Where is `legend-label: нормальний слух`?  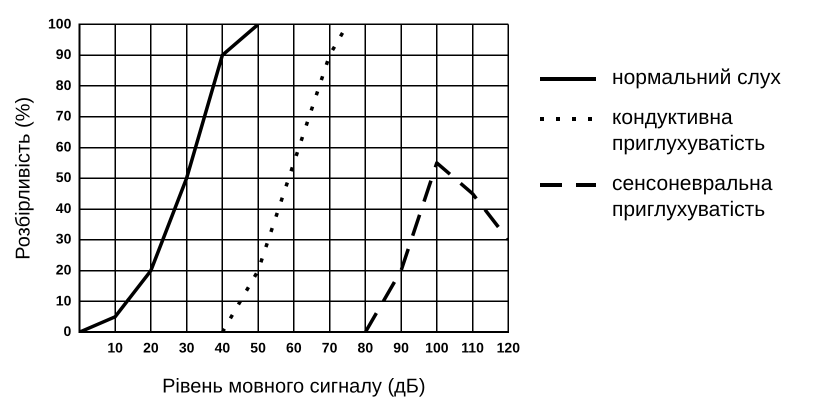 legend-label: нормальний слух is located at coordinates (697, 77).